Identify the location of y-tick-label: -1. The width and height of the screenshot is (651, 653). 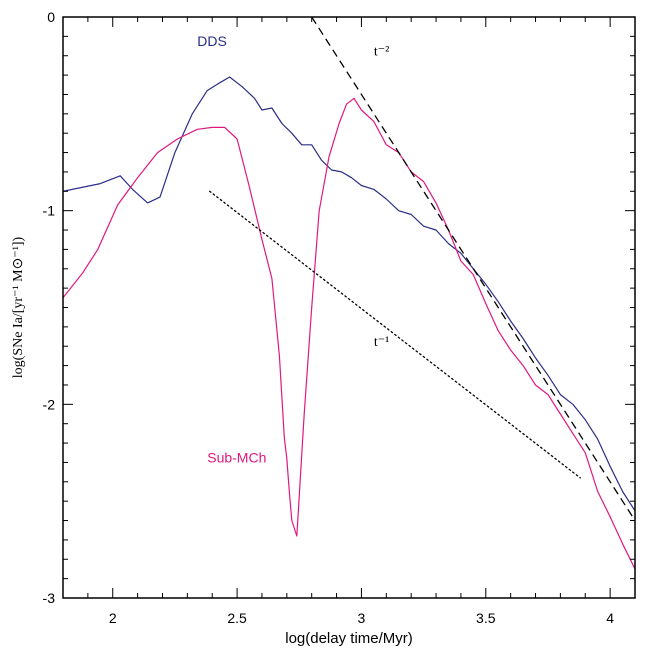
(49, 211).